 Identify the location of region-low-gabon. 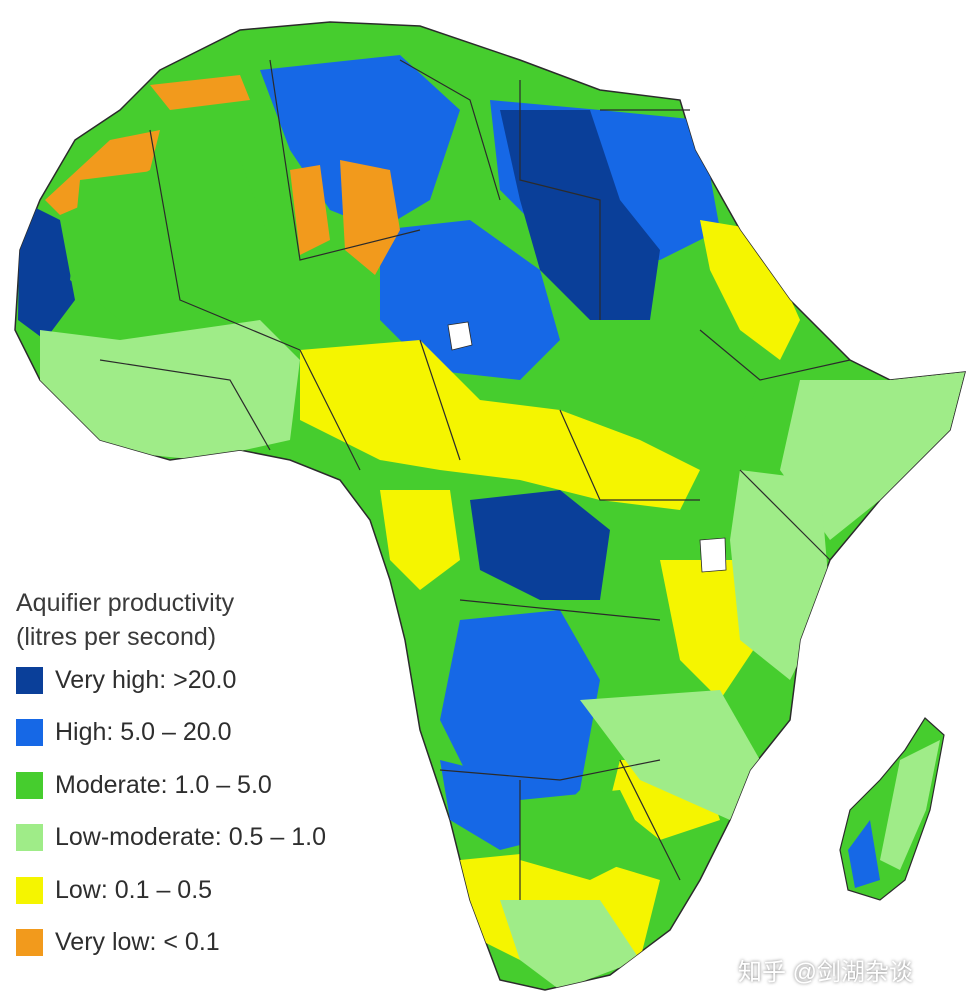
(420, 540).